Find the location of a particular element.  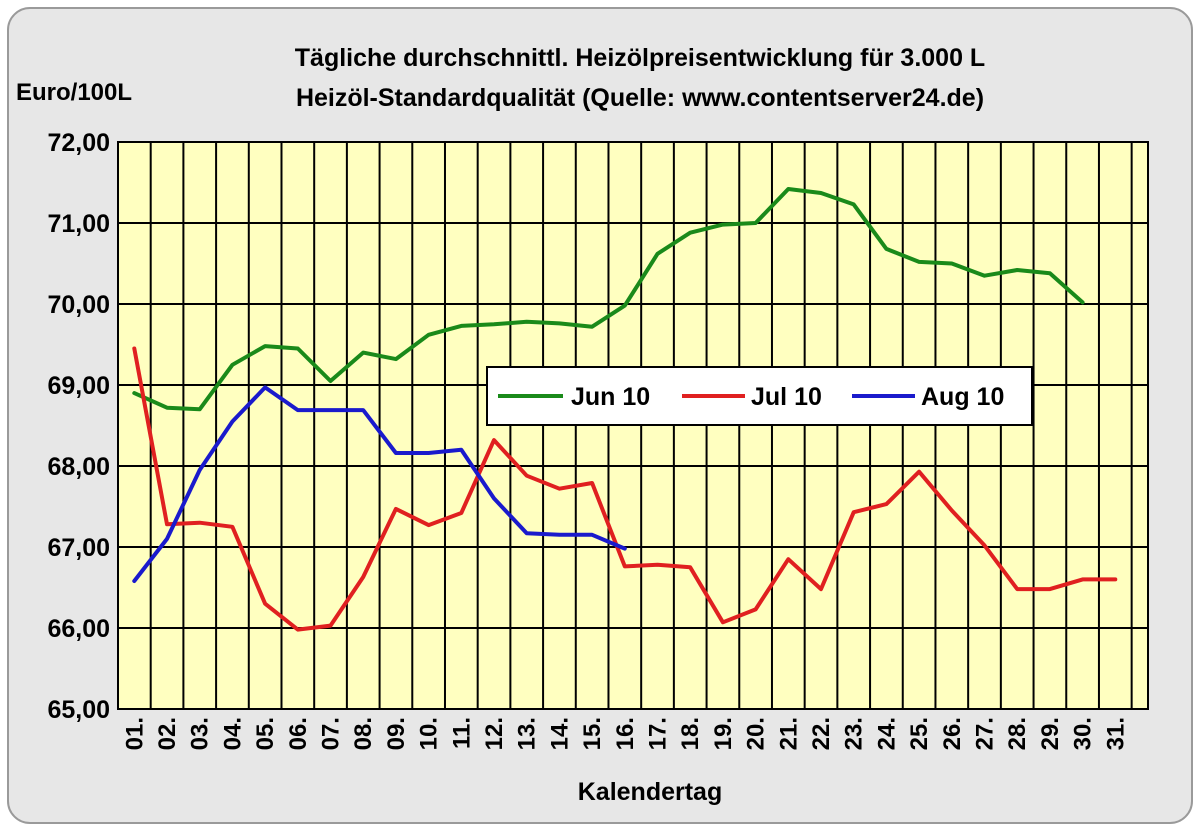

y-tick-label: 68,00 is located at coordinates (78, 467).